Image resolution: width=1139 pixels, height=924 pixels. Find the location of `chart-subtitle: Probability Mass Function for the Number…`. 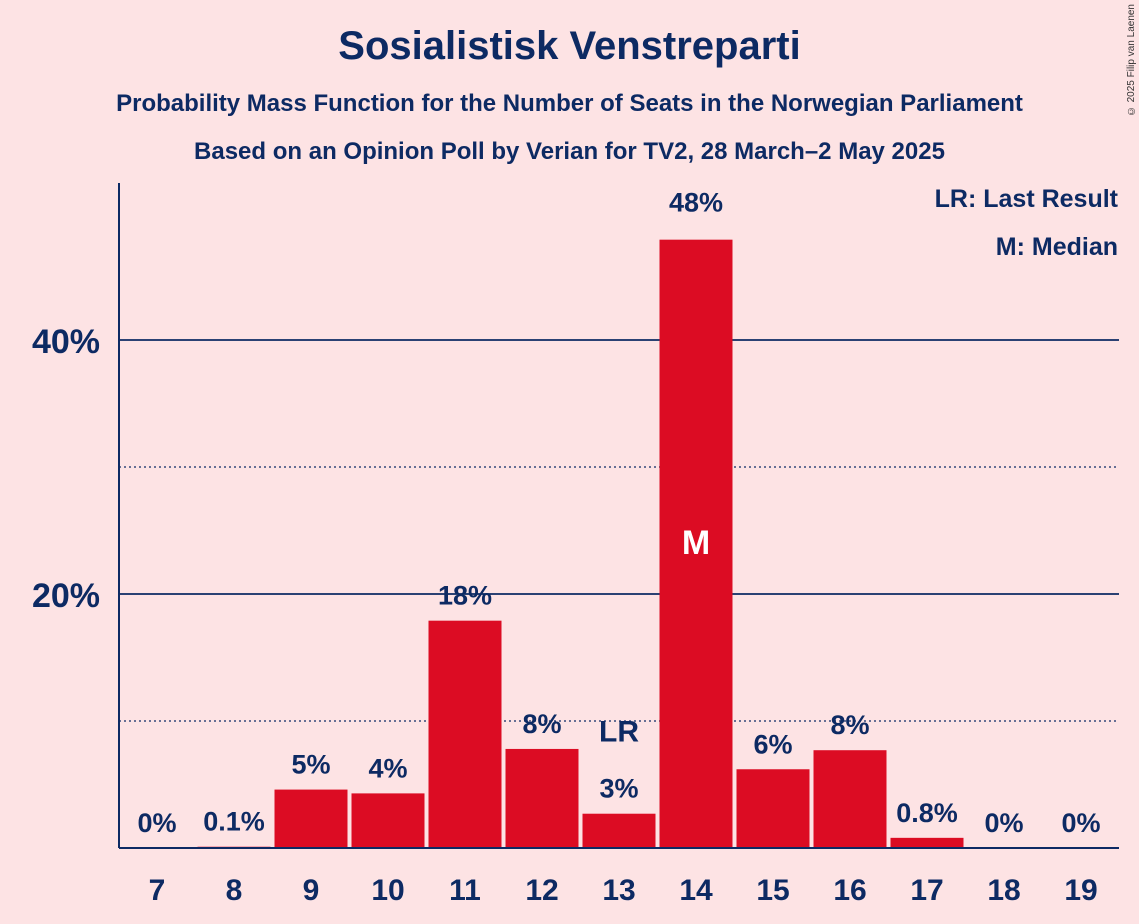

chart-subtitle: Probability Mass Function for the Number… is located at coordinates (569, 103).